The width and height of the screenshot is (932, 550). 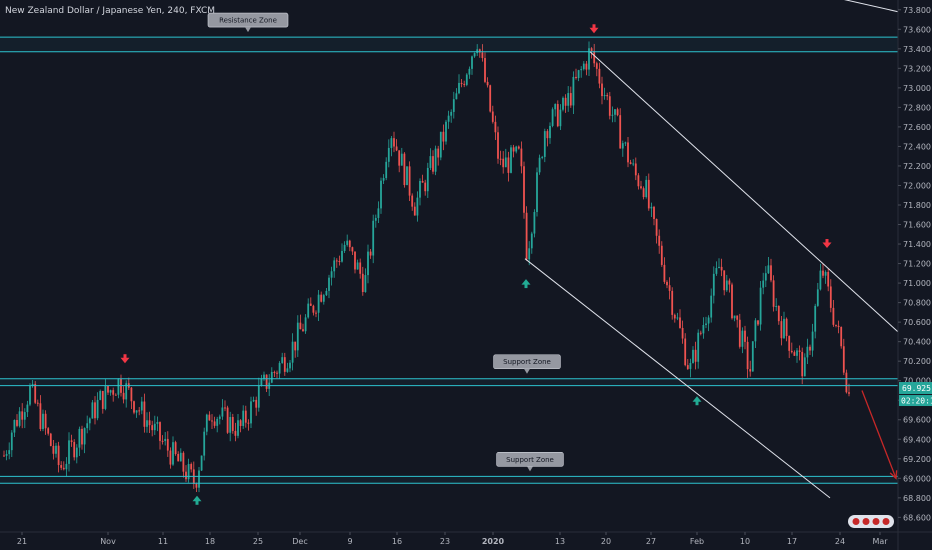 What do you see at coordinates (915, 401) in the screenshot?
I see `countdown-tag` at bounding box center [915, 401].